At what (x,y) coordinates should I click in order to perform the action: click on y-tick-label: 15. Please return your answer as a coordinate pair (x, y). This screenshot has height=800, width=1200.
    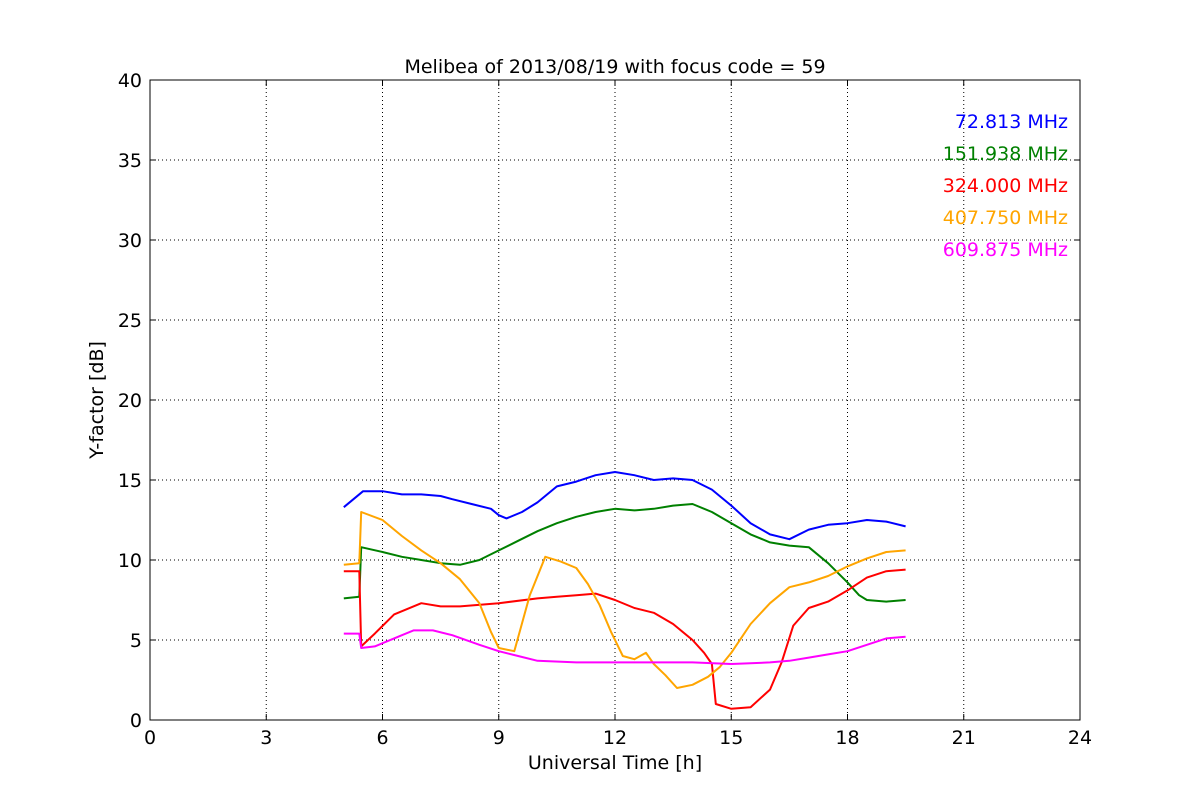
    Looking at the image, I should click on (130, 481).